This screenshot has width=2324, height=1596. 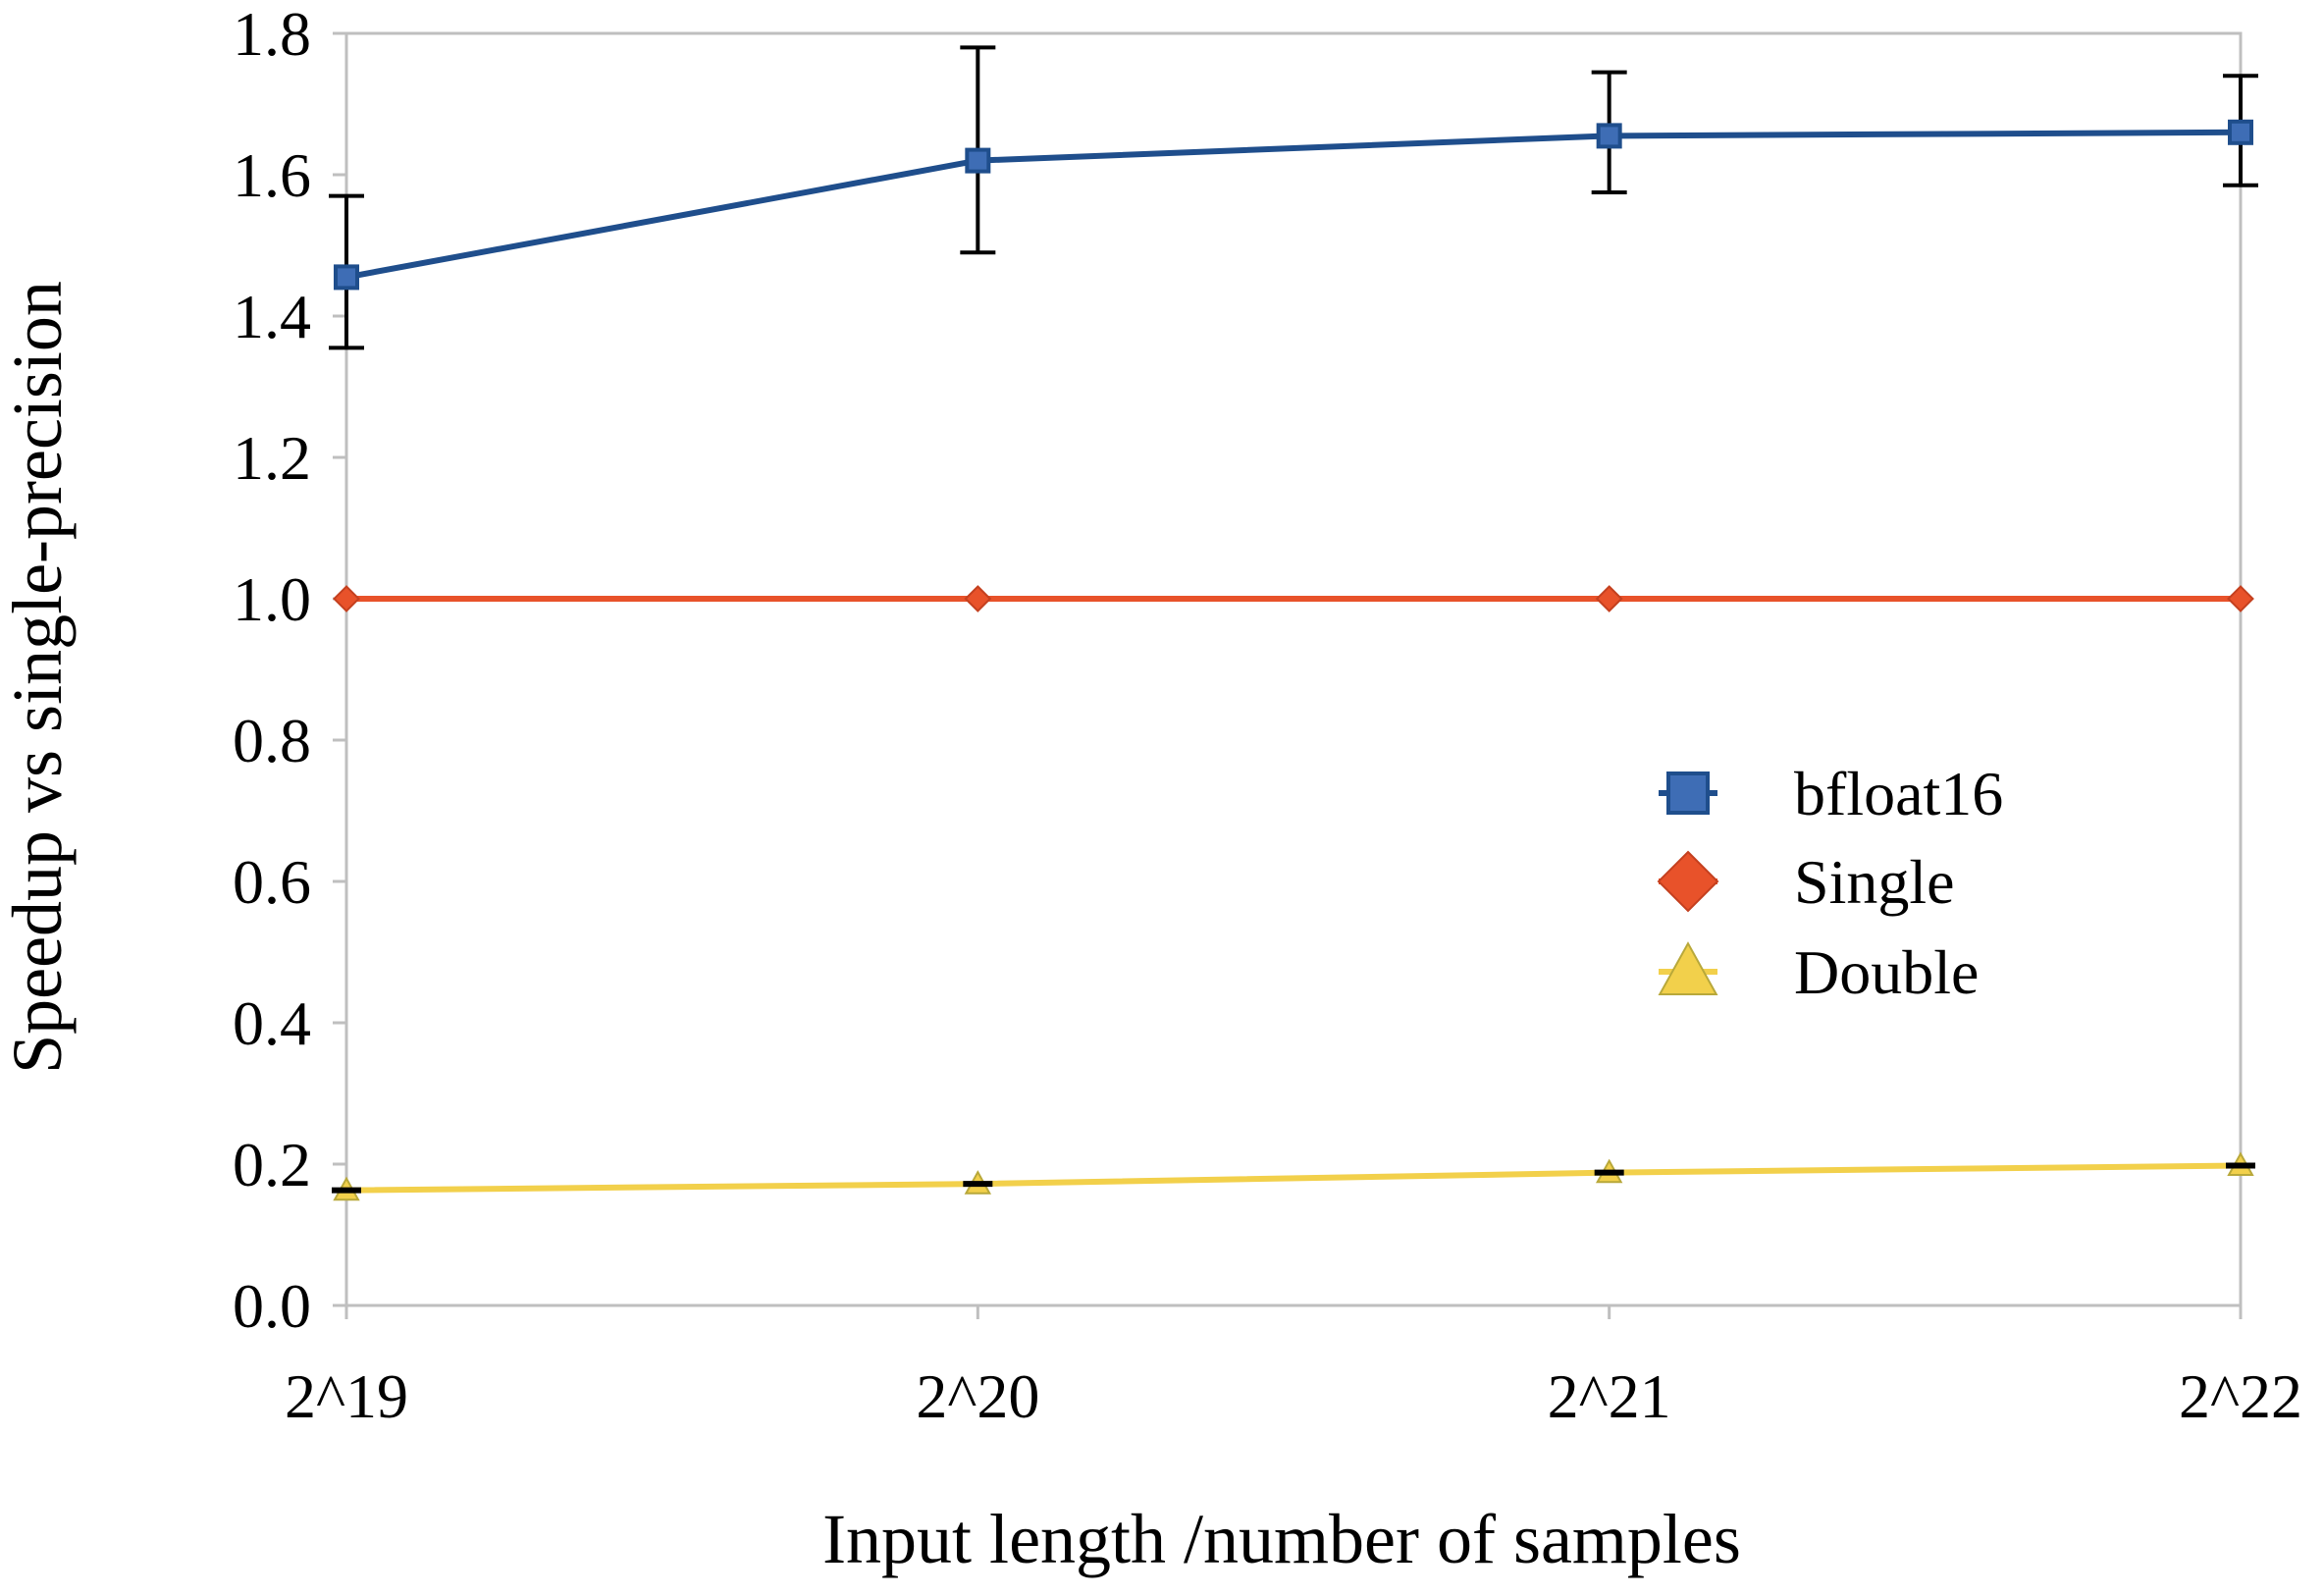 What do you see at coordinates (1609, 1396) in the screenshot?
I see `x-tick-label: 2^21` at bounding box center [1609, 1396].